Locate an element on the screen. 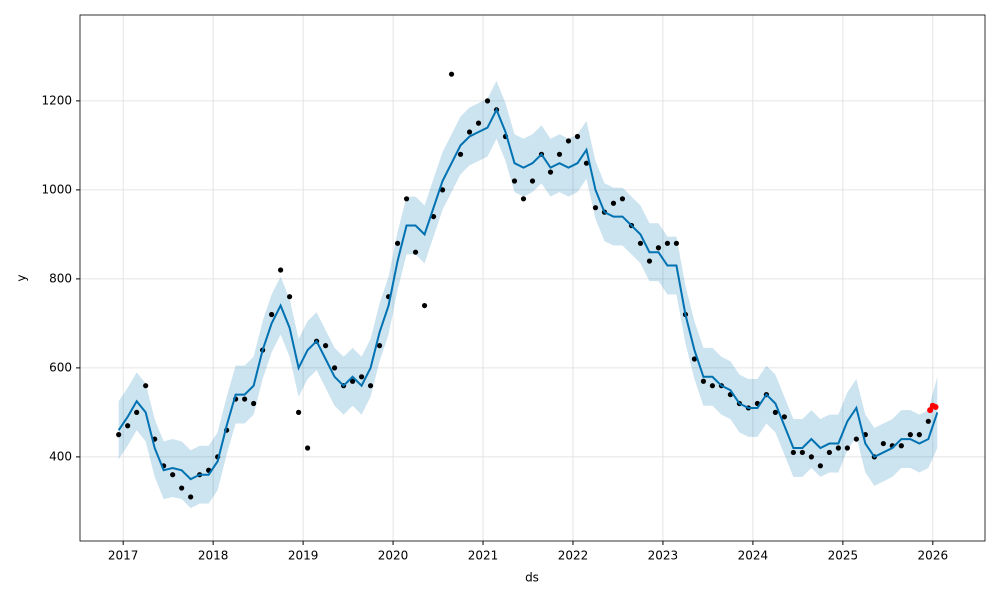 This screenshot has width=1000, height=604. x-tick-label: 2018 is located at coordinates (213, 556).